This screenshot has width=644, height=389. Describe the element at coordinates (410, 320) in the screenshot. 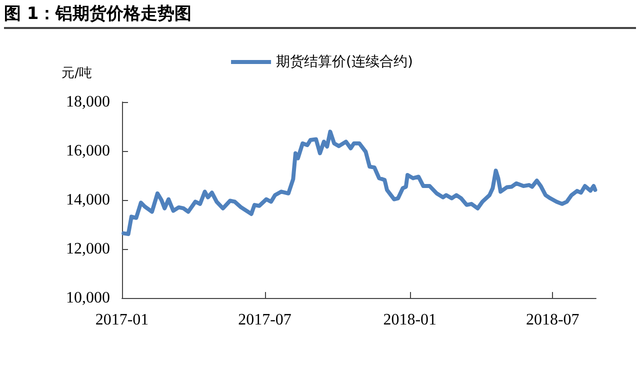

I see `x-tick-label: 2018-01` at that location.